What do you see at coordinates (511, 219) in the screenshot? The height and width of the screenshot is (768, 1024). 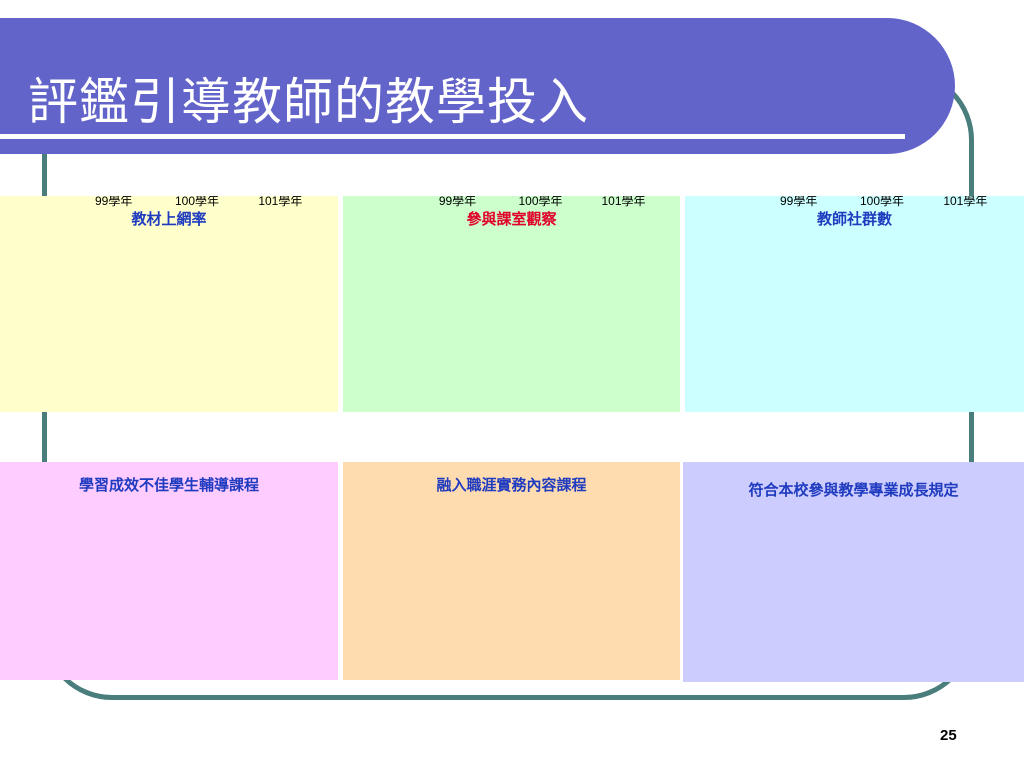 I see `chart-title: 參與課室觀察` at bounding box center [511, 219].